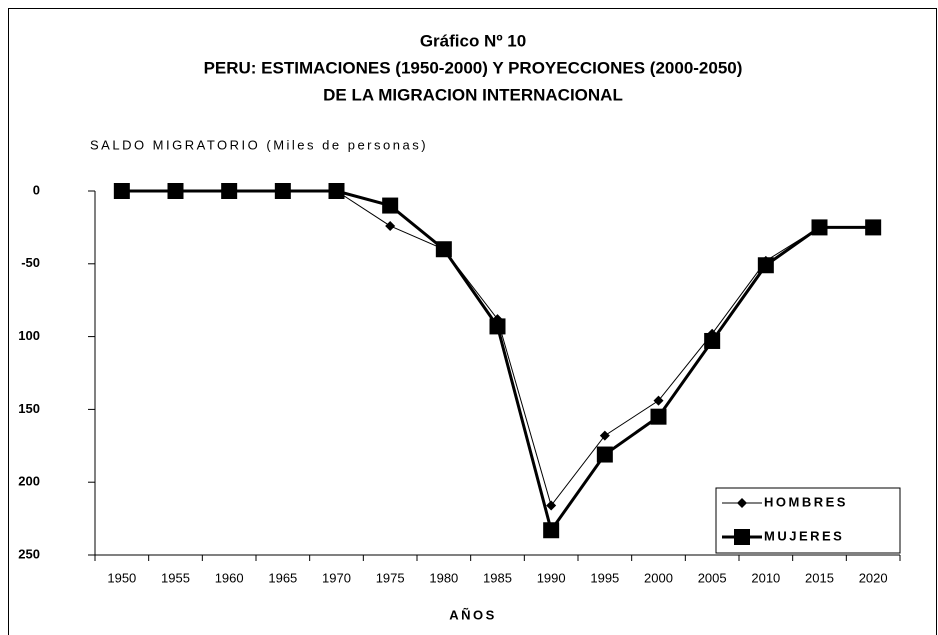  Describe the element at coordinates (658, 577) in the screenshot. I see `x-tick-label: 2000` at that location.